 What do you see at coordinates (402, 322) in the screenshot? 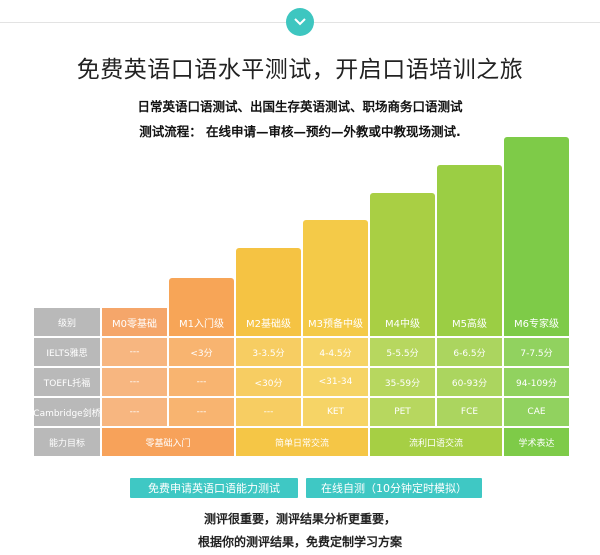
I see `level-name: M4中级` at bounding box center [402, 322].